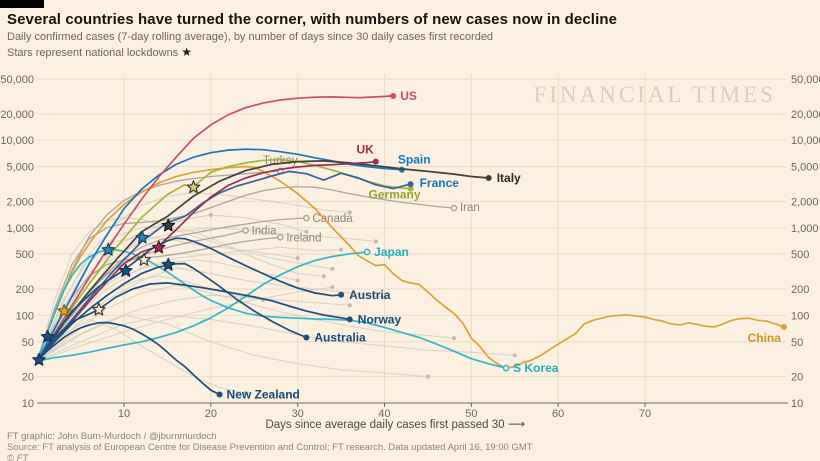 Image resolution: width=820 pixels, height=461 pixels. What do you see at coordinates (25, 255) in the screenshot?
I see `y-tick-label-left: 500` at bounding box center [25, 255].